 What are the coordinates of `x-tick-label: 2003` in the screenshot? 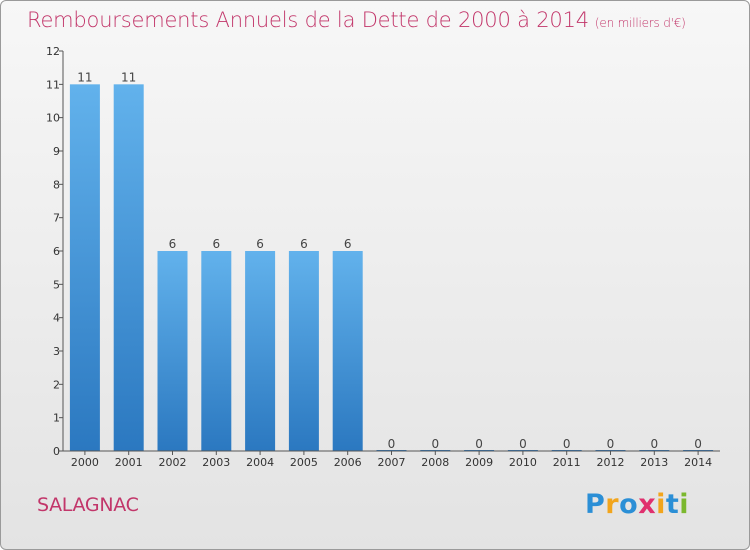 It's located at (216, 462).